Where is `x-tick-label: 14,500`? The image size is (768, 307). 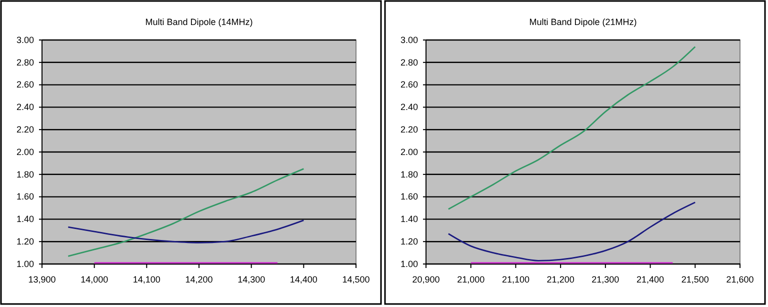
x-tick-label: 14,500 is located at coordinates (356, 279).